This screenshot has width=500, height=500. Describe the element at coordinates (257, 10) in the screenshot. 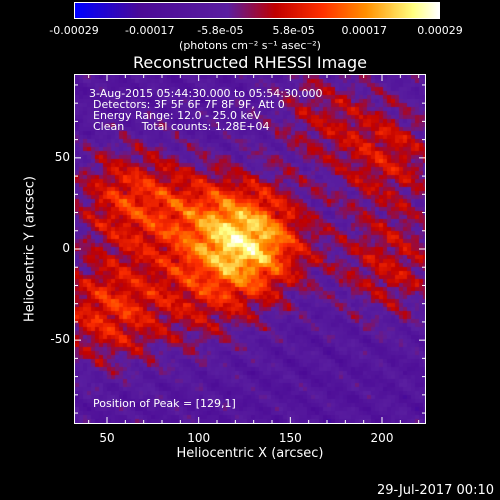

I see `colorbar` at that location.